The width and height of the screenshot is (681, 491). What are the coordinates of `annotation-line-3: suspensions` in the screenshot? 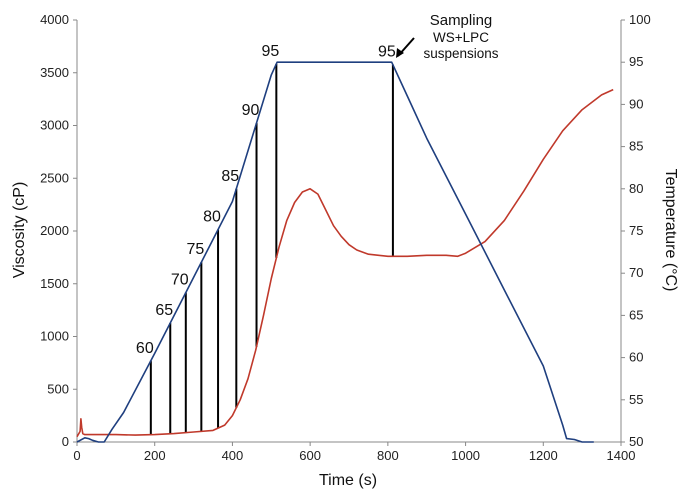 It's located at (460, 53).